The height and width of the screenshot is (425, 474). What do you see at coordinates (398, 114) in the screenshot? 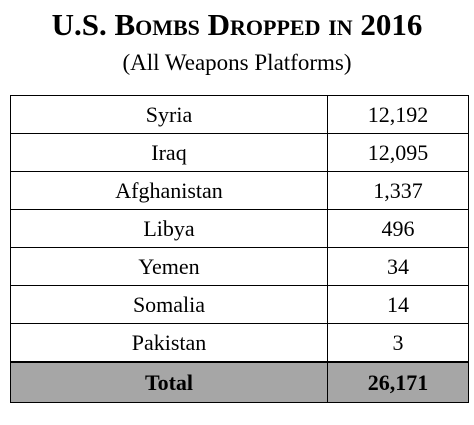
I see `bomb-count-cell: 12,192` at bounding box center [398, 114].